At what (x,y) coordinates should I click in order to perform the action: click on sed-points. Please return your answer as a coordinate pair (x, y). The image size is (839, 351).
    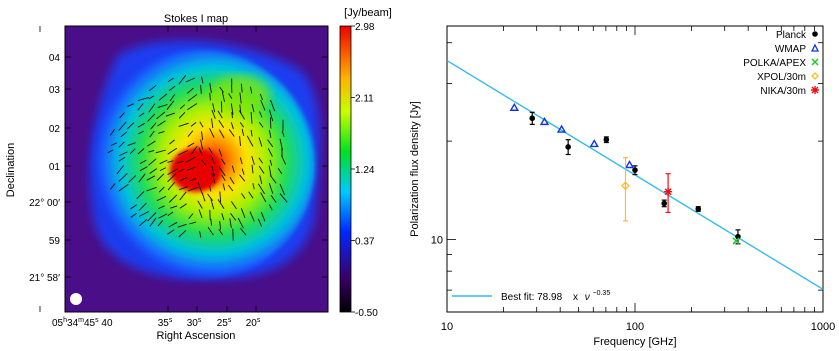
    Looking at the image, I should click on (625, 173).